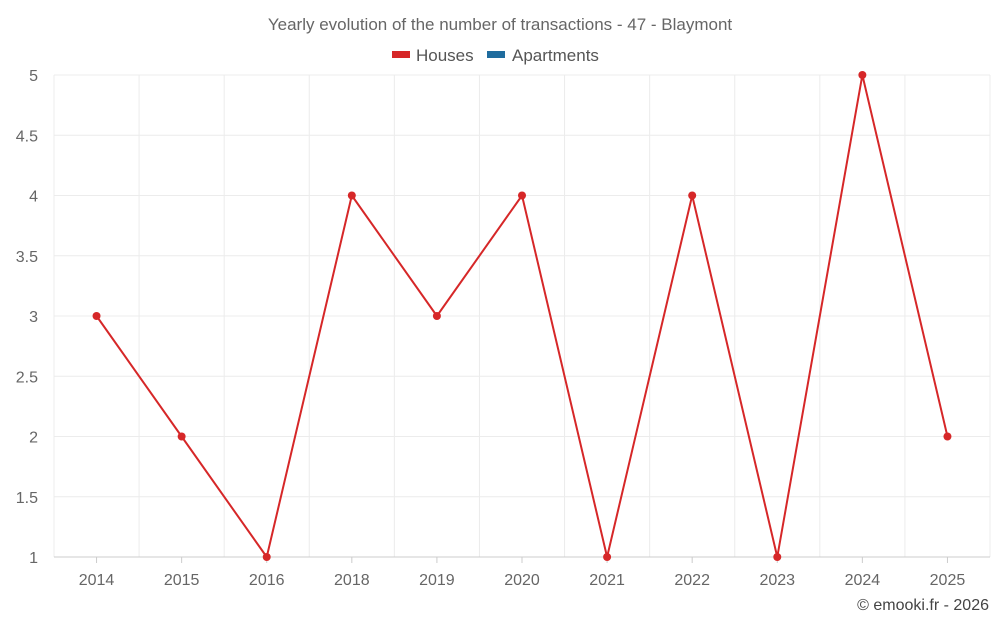  I want to click on legend-swatch-apartments, so click(496, 54).